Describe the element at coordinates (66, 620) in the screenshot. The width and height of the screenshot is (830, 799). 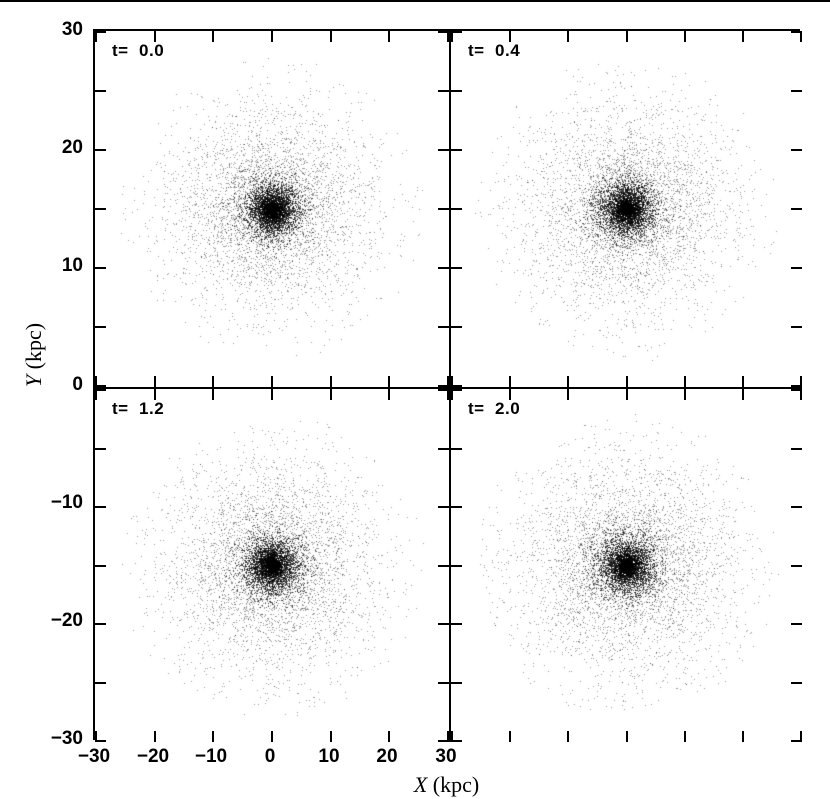
I see `y-tick-label--20: −20` at that location.